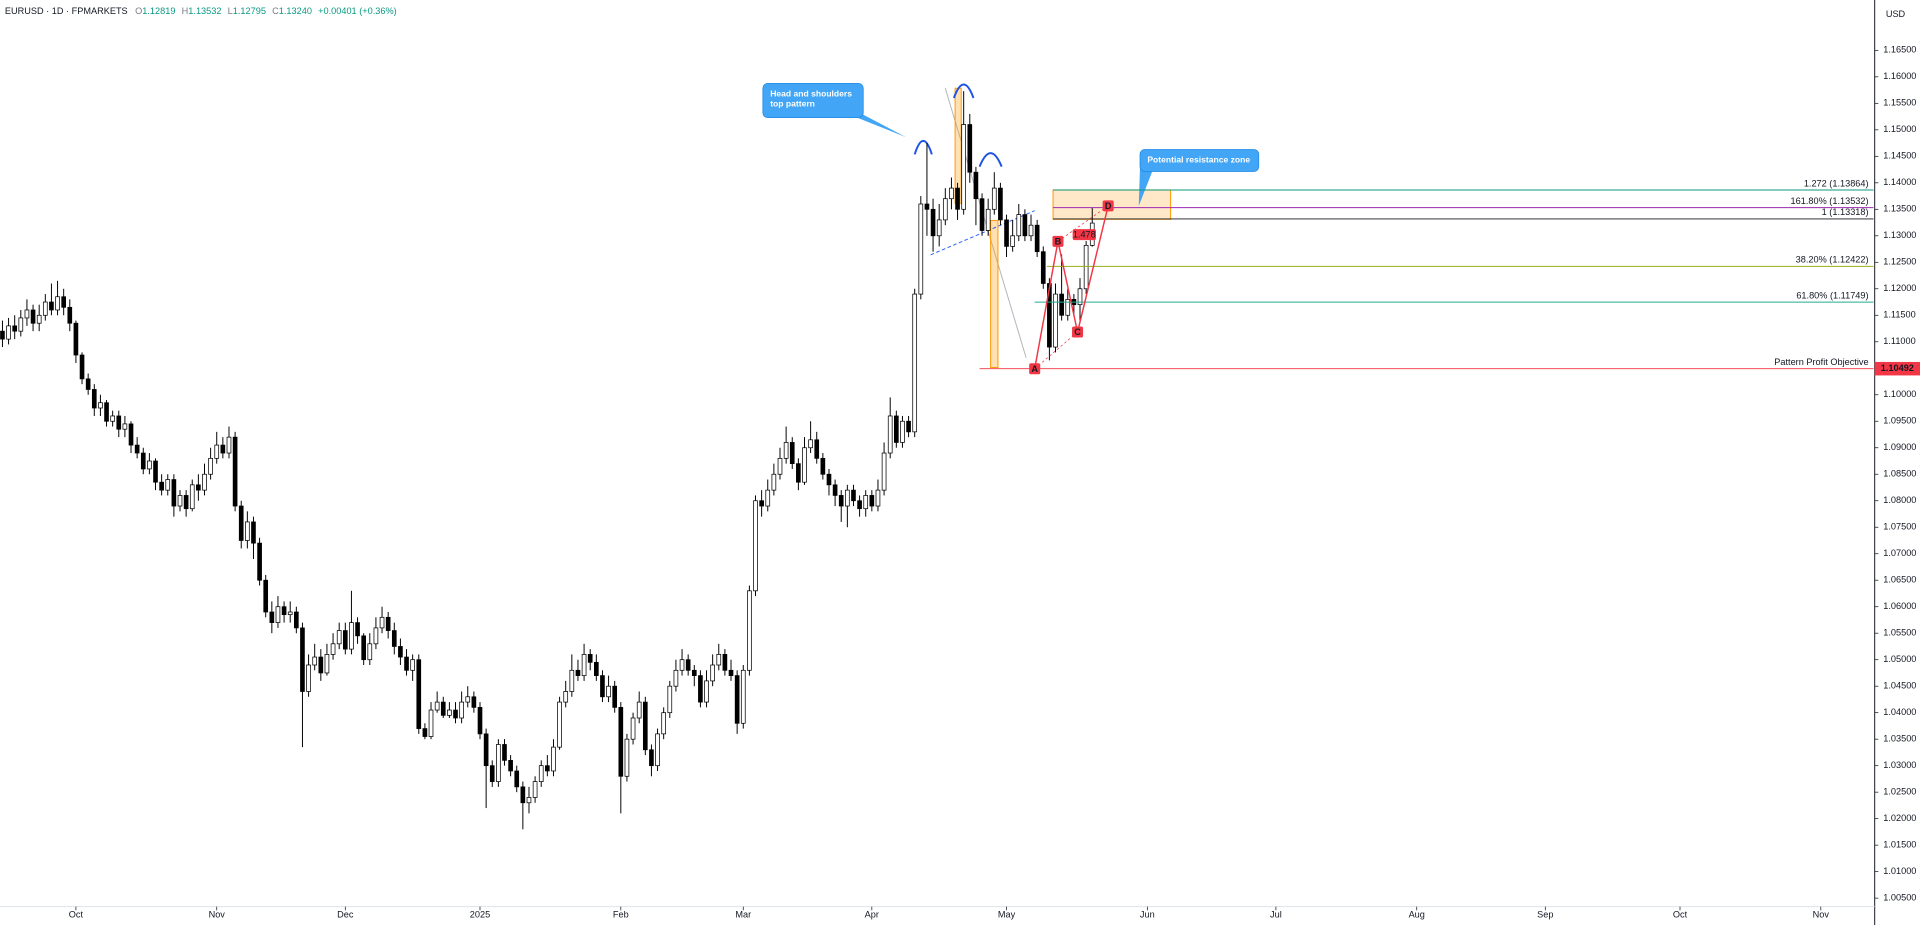  What do you see at coordinates (1899, 394) in the screenshot?
I see `y-tick-label: 1.10000` at bounding box center [1899, 394].